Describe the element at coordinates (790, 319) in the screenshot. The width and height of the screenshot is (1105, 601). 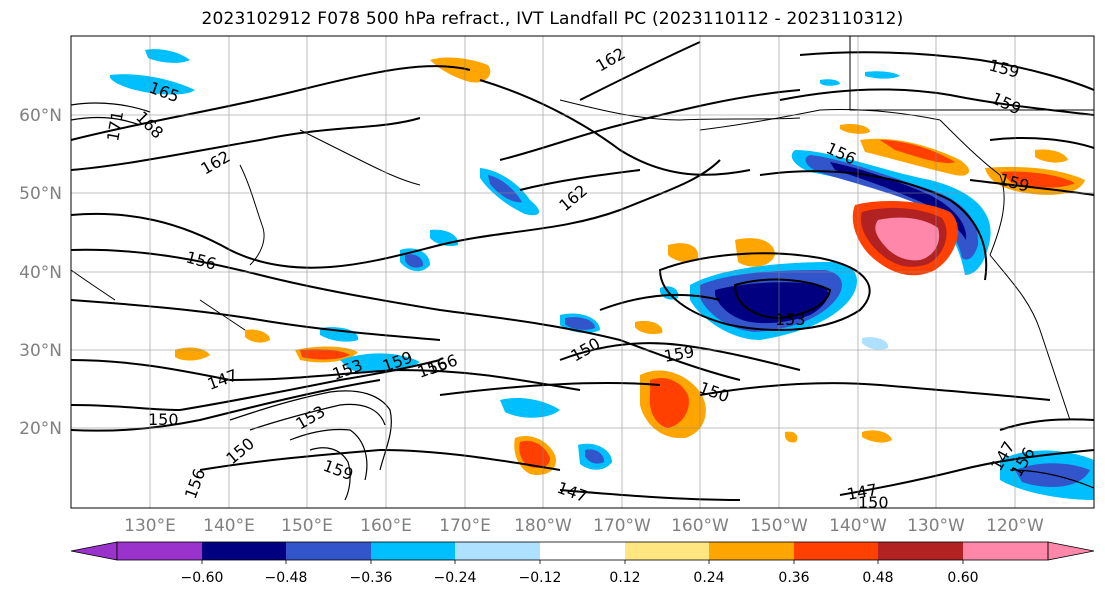
I see `contour-label: 153` at that location.